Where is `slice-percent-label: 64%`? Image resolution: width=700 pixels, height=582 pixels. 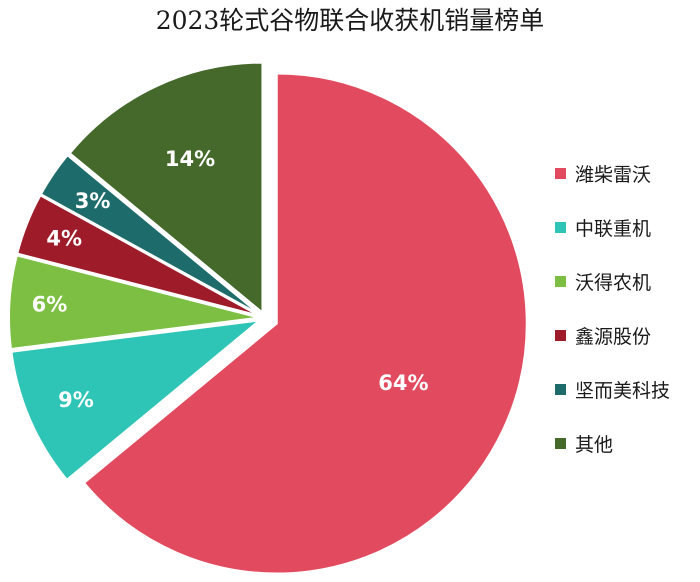 slice-percent-label: 64% is located at coordinates (403, 383).